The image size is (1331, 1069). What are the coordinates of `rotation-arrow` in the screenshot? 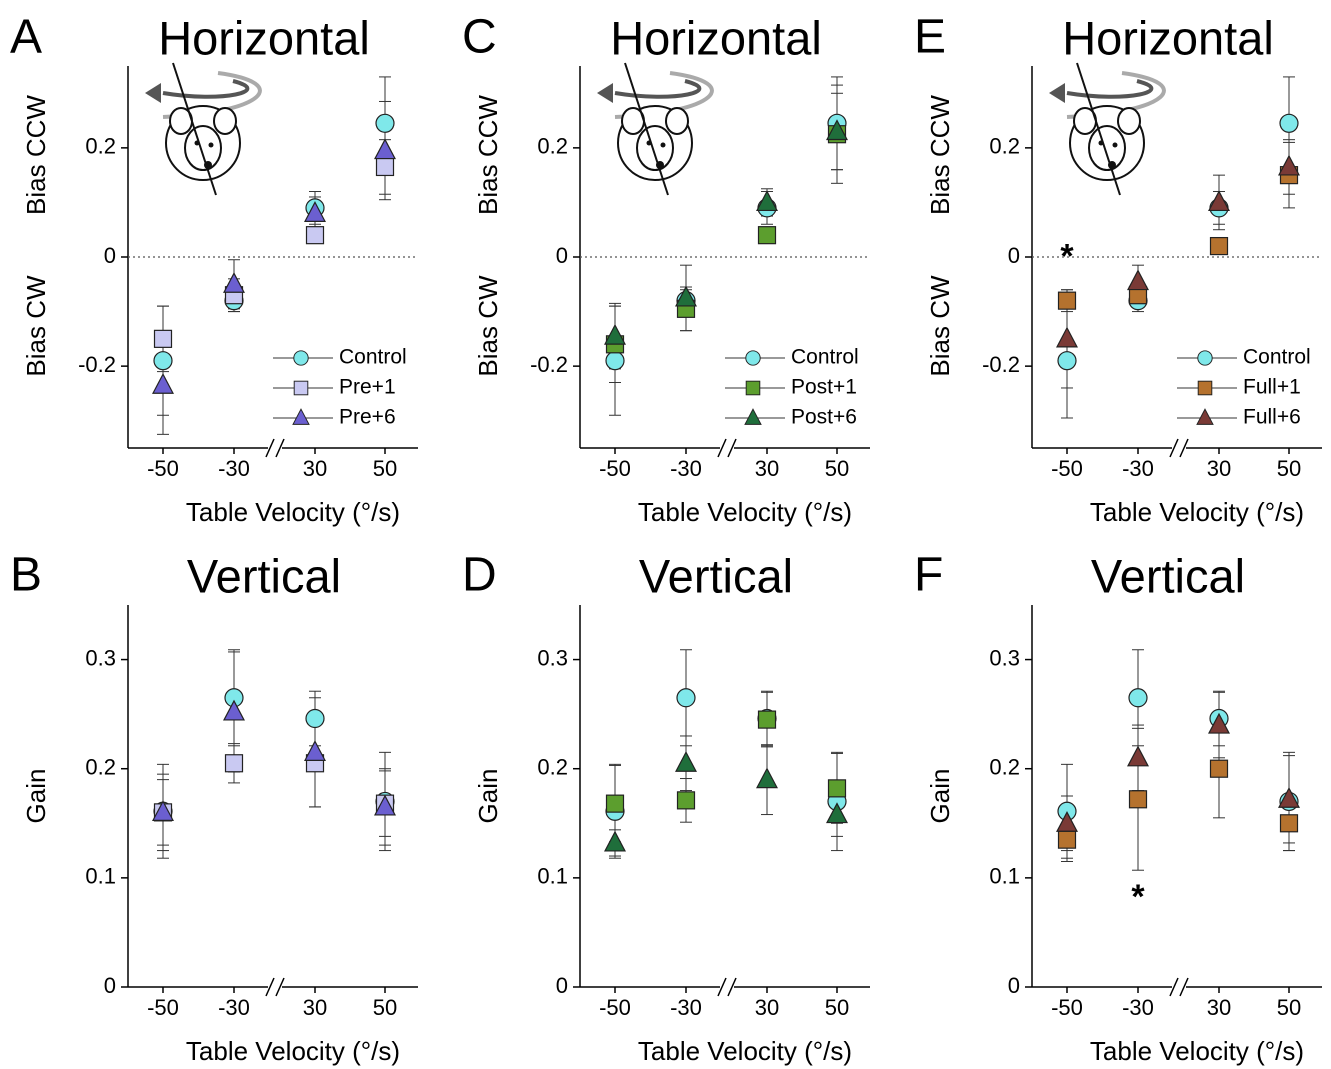 It's located at (1110, 89).